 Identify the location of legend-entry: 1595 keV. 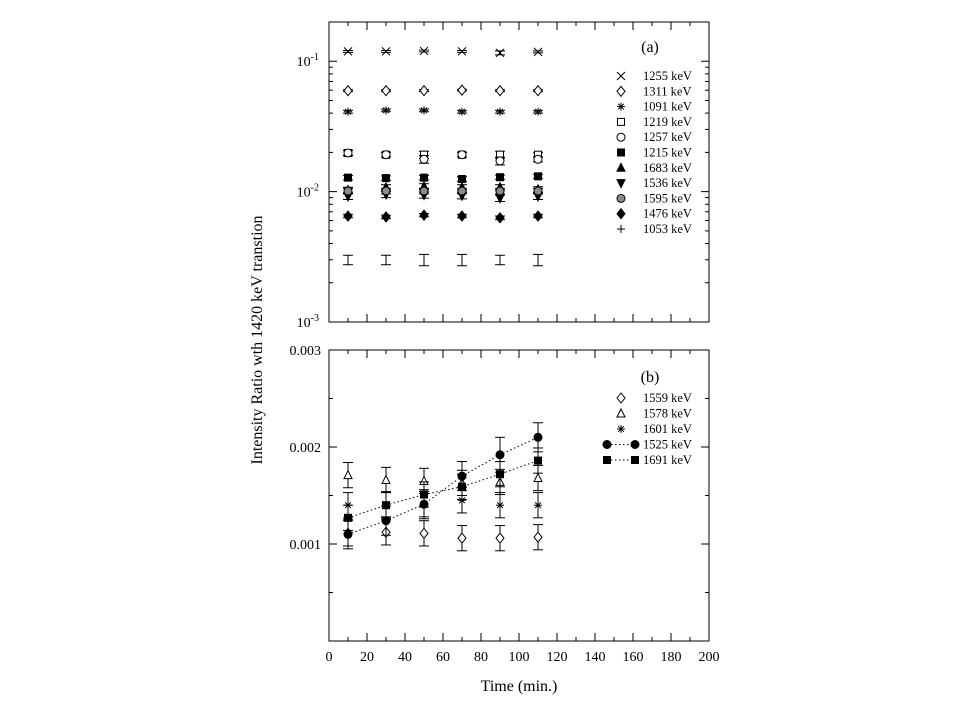
(654, 198).